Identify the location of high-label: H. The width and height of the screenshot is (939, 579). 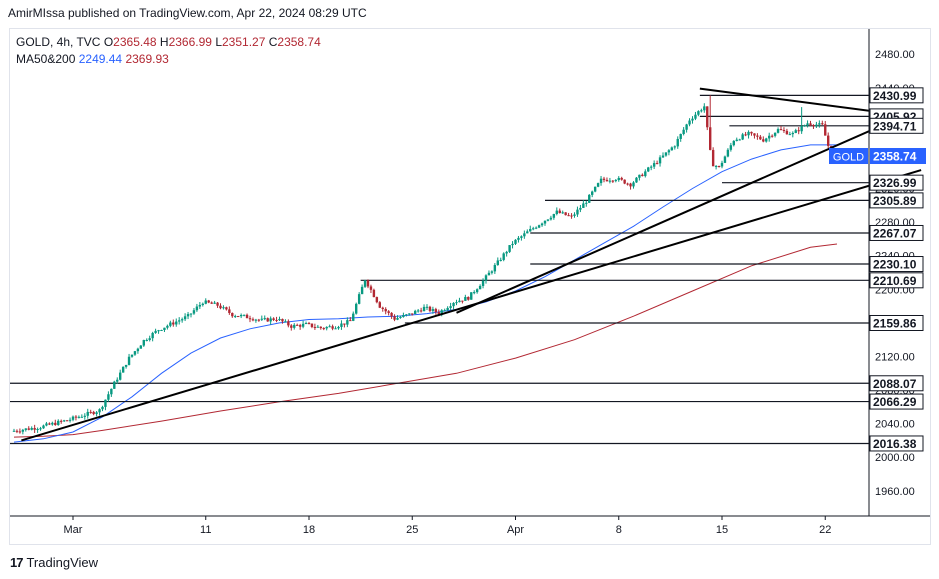
(164, 42).